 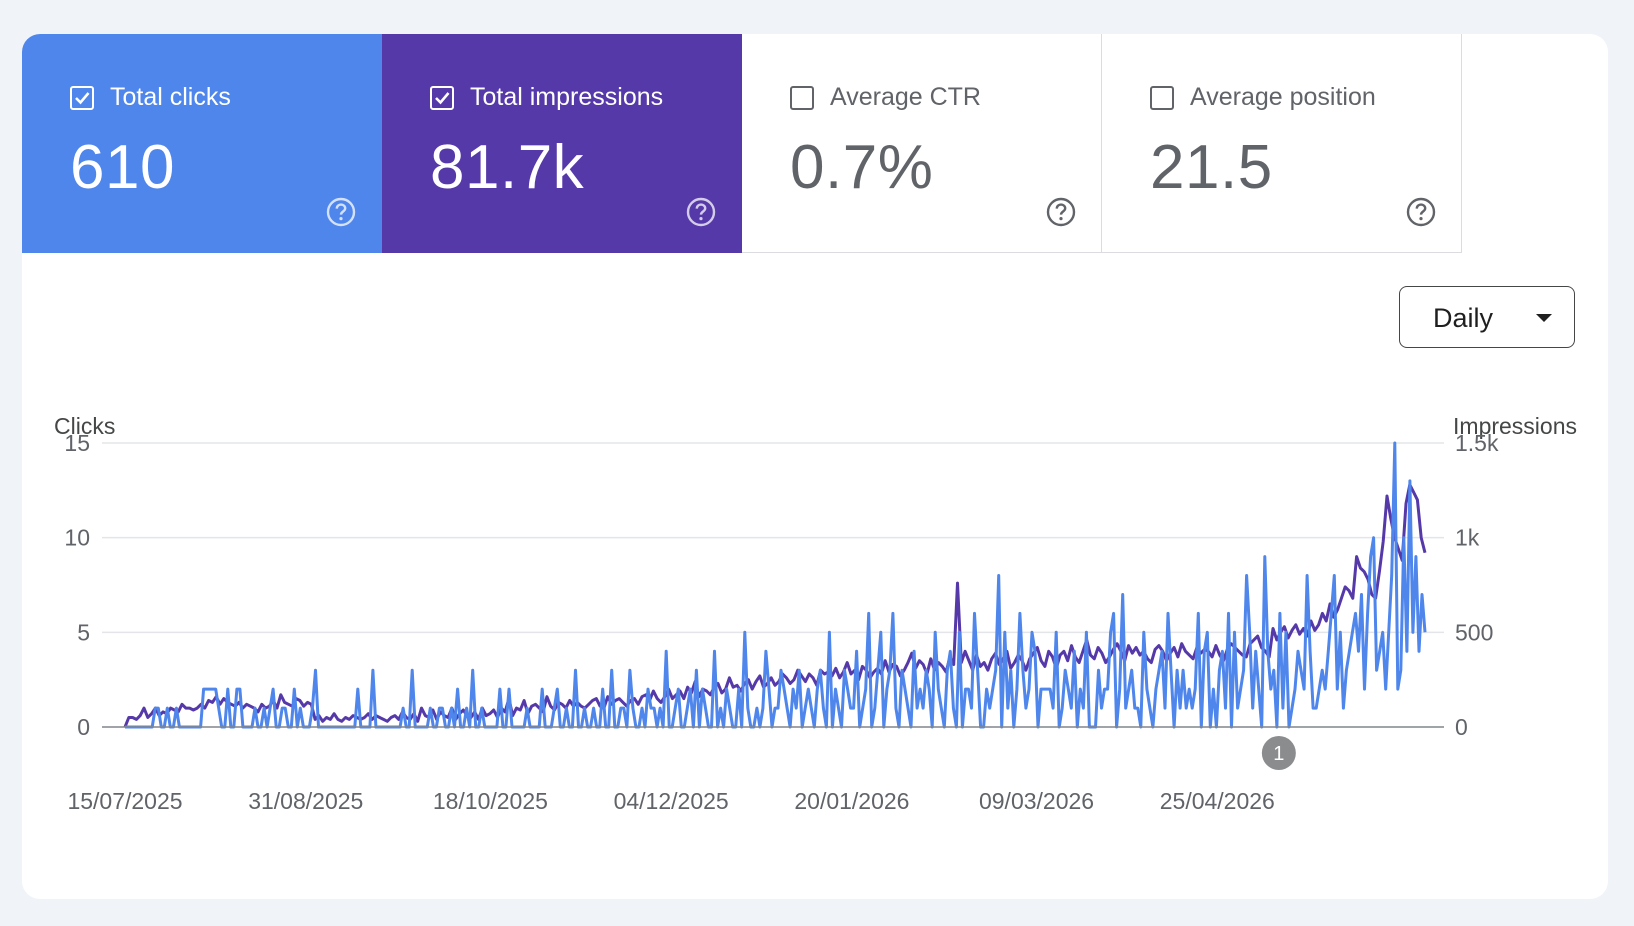 I want to click on x-tick-label: 25/04/2026, so click(x=1217, y=801).